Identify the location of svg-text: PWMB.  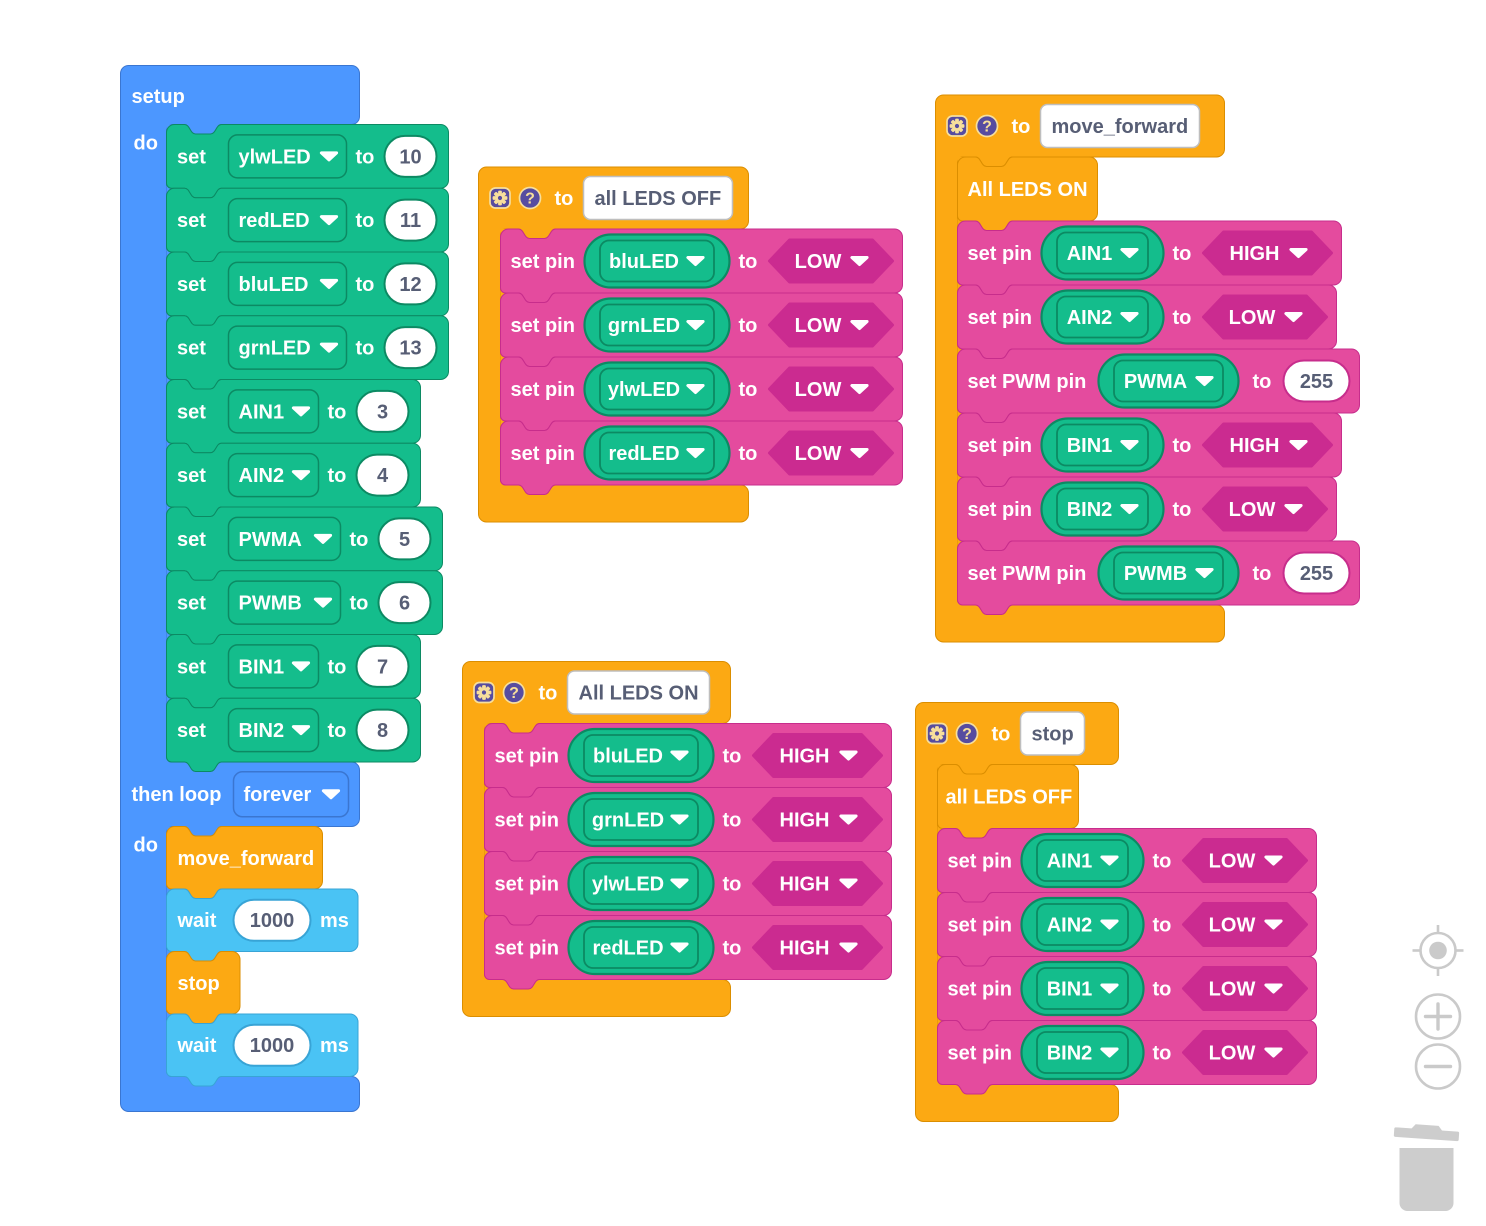
(270, 604).